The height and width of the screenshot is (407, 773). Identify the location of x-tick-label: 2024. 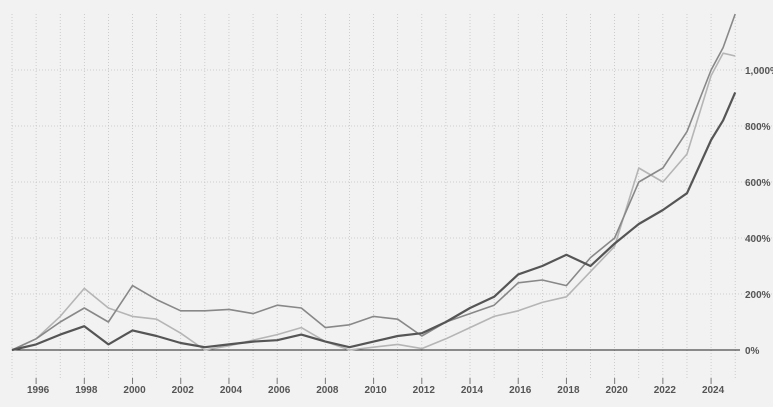
(713, 390).